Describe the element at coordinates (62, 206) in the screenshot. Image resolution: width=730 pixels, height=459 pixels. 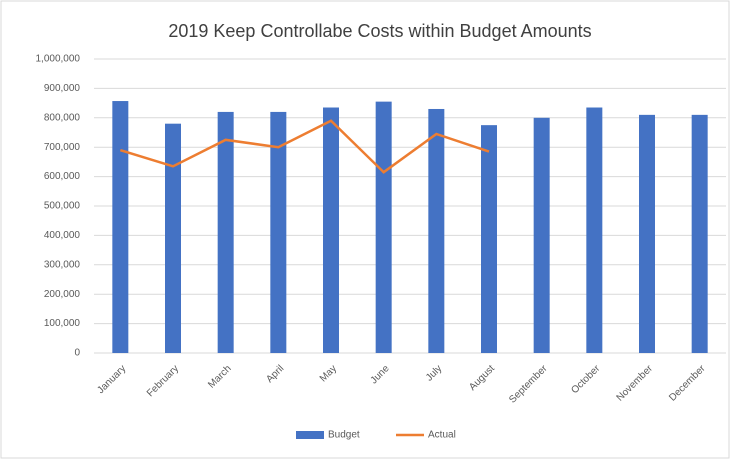
I see `y-tick-label: 500,000` at that location.